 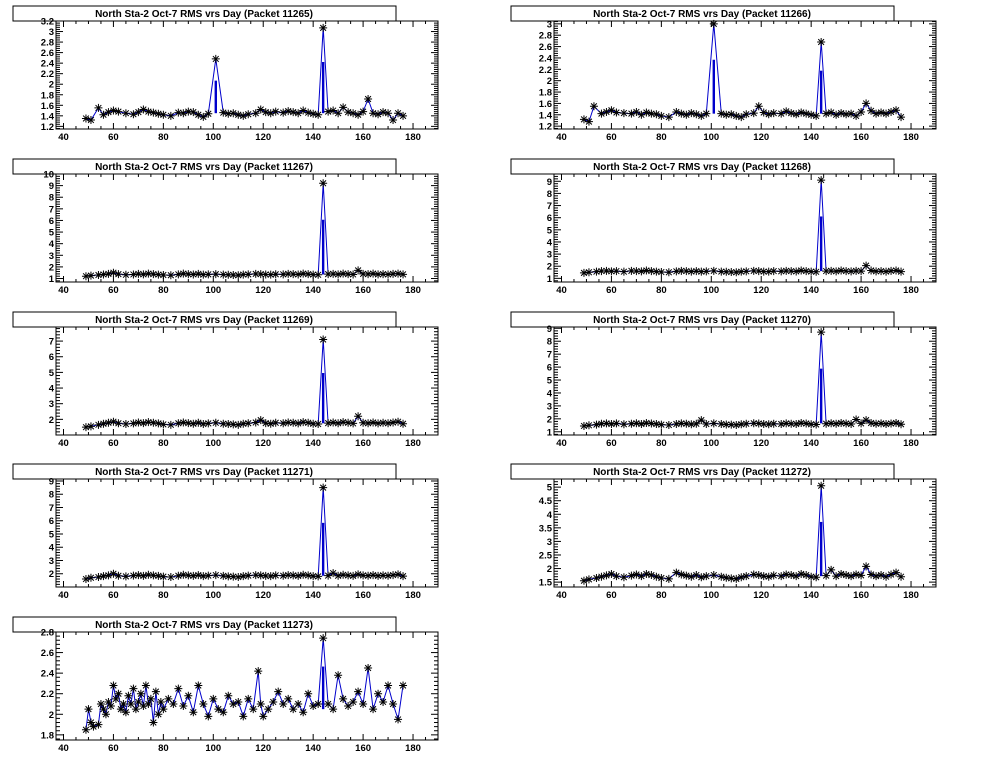 I want to click on y-tick-label: 3, so click(x=549, y=542).